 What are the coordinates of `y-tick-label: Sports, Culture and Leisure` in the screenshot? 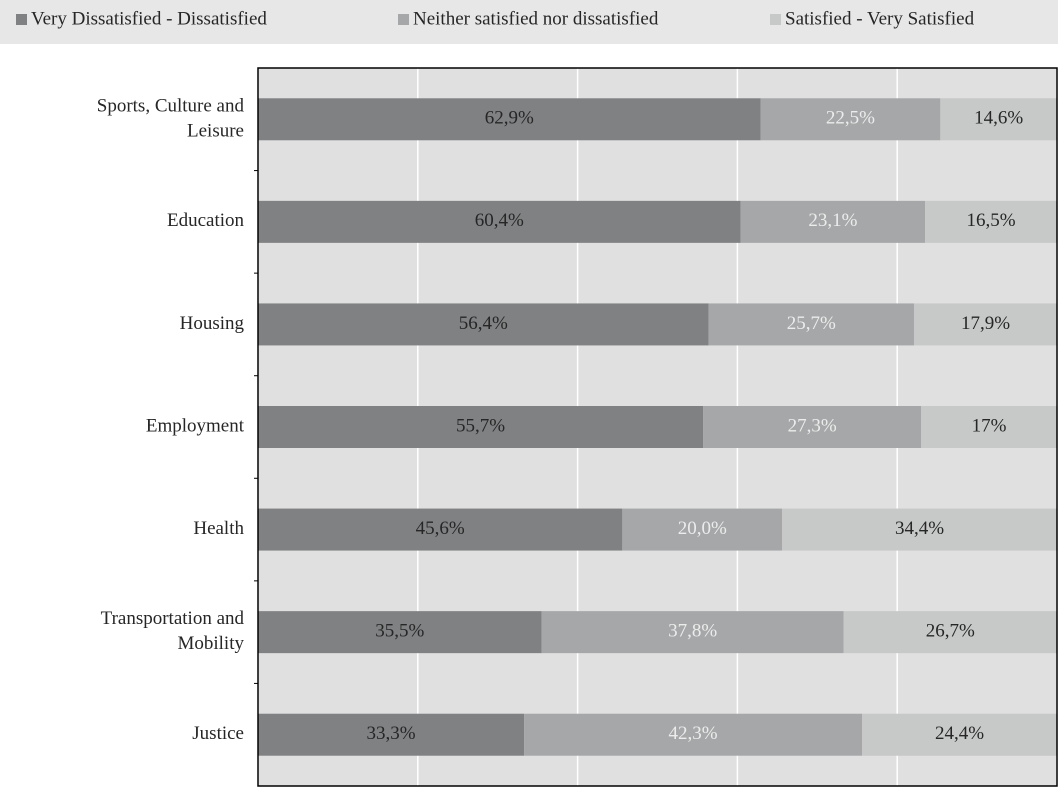 It's located at (171, 119).